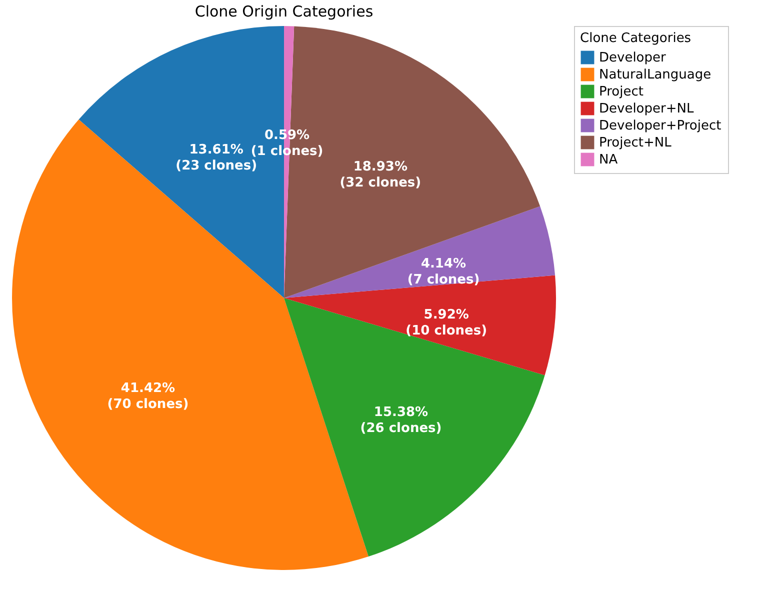 The height and width of the screenshot is (599, 759). I want to click on data-label: 41.42% (70 clones), so click(148, 396).